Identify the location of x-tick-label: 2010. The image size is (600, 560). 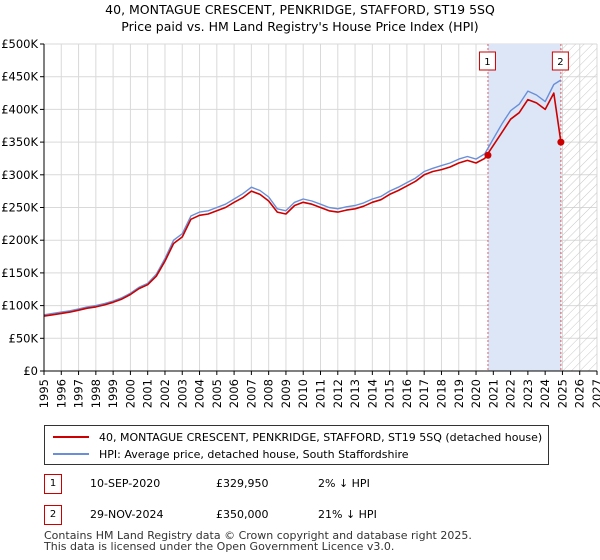
(303, 393).